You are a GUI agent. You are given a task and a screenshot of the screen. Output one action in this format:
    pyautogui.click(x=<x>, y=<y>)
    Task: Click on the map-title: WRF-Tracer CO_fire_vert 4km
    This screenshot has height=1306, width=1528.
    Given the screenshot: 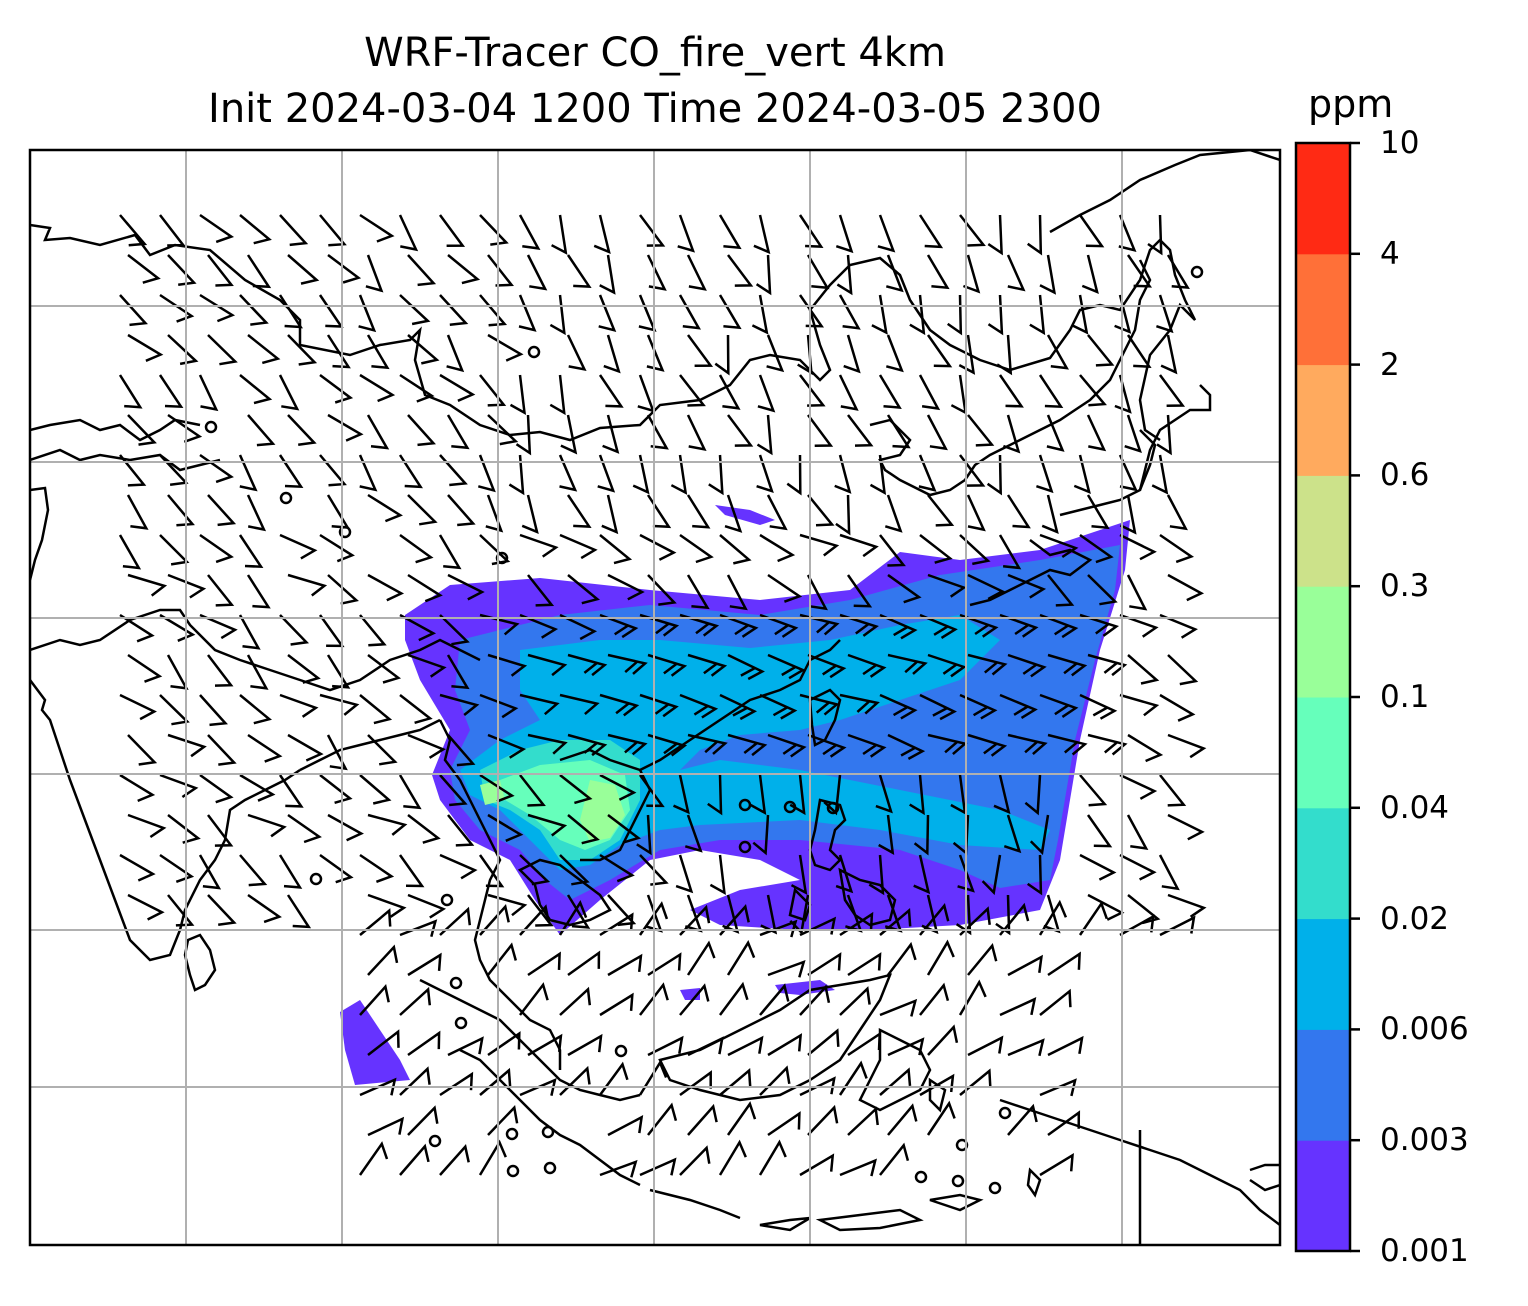 What is the action you would take?
    pyautogui.click(x=655, y=53)
    